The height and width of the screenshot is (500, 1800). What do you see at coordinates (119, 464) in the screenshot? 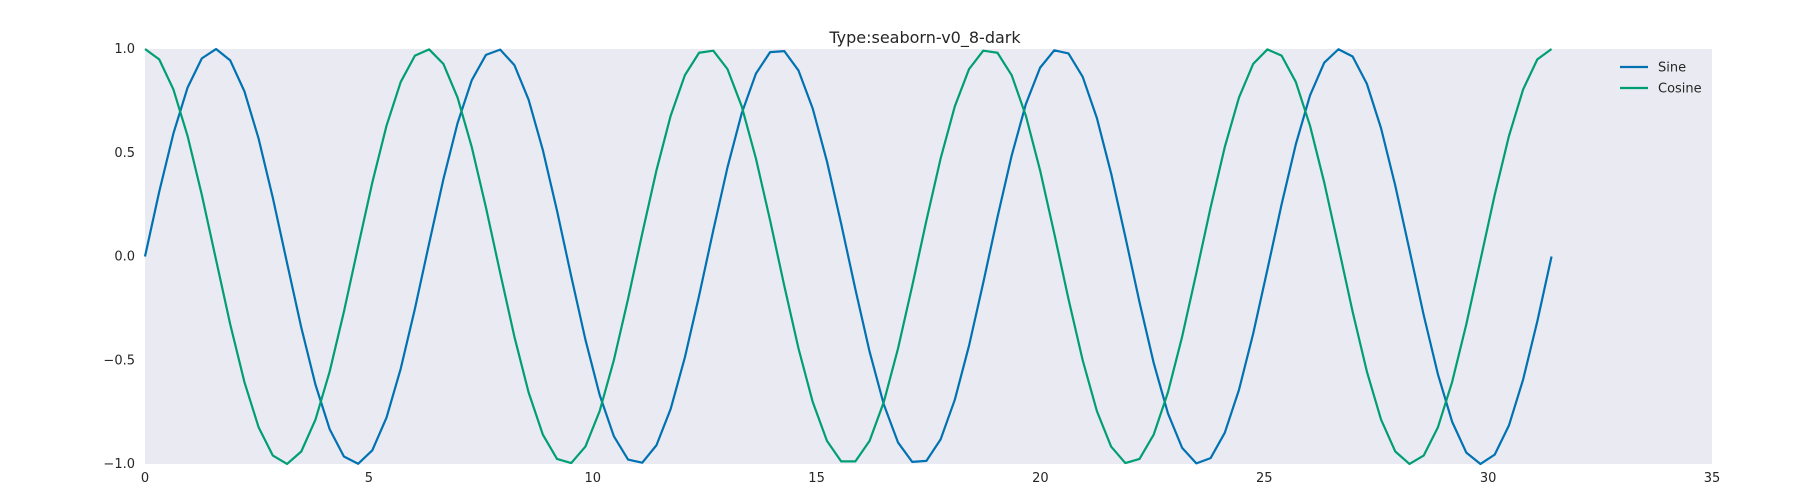
I see `y-tick-label: −1.0` at bounding box center [119, 464].